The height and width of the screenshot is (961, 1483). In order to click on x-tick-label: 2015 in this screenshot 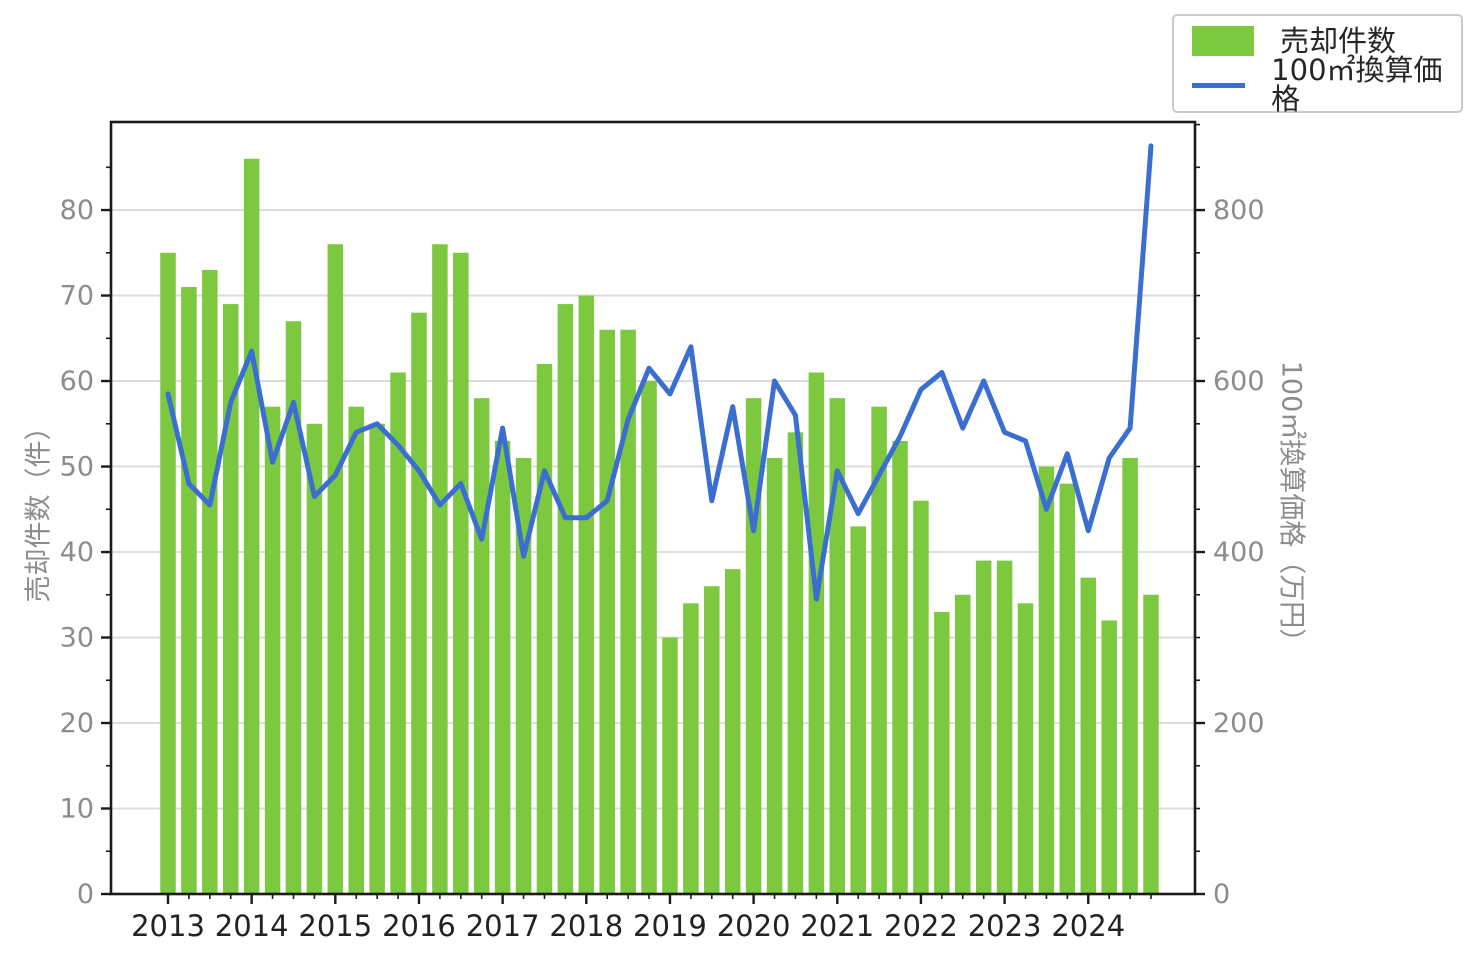, I will do `click(335, 926)`.